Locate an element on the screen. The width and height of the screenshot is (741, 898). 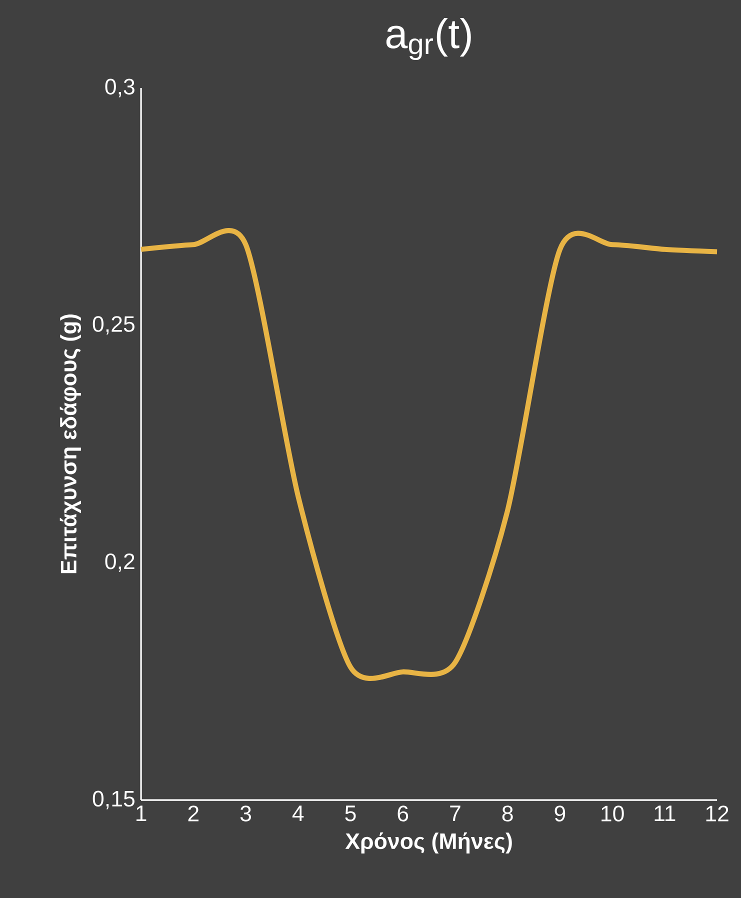
x-tick-label: 4 is located at coordinates (298, 814).